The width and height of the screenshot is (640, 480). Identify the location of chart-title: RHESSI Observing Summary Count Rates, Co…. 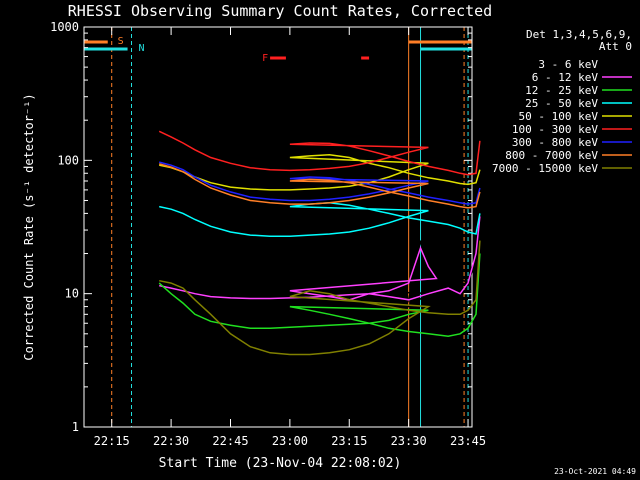
(280, 11).